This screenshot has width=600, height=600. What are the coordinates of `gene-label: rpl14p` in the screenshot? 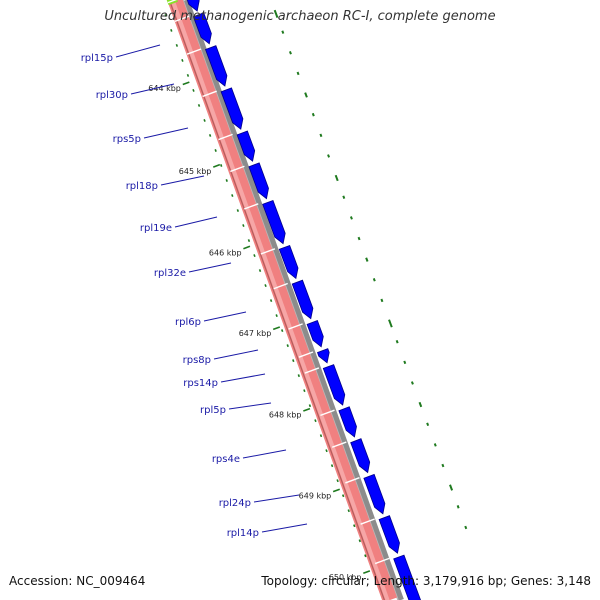 It's located at (243, 533).